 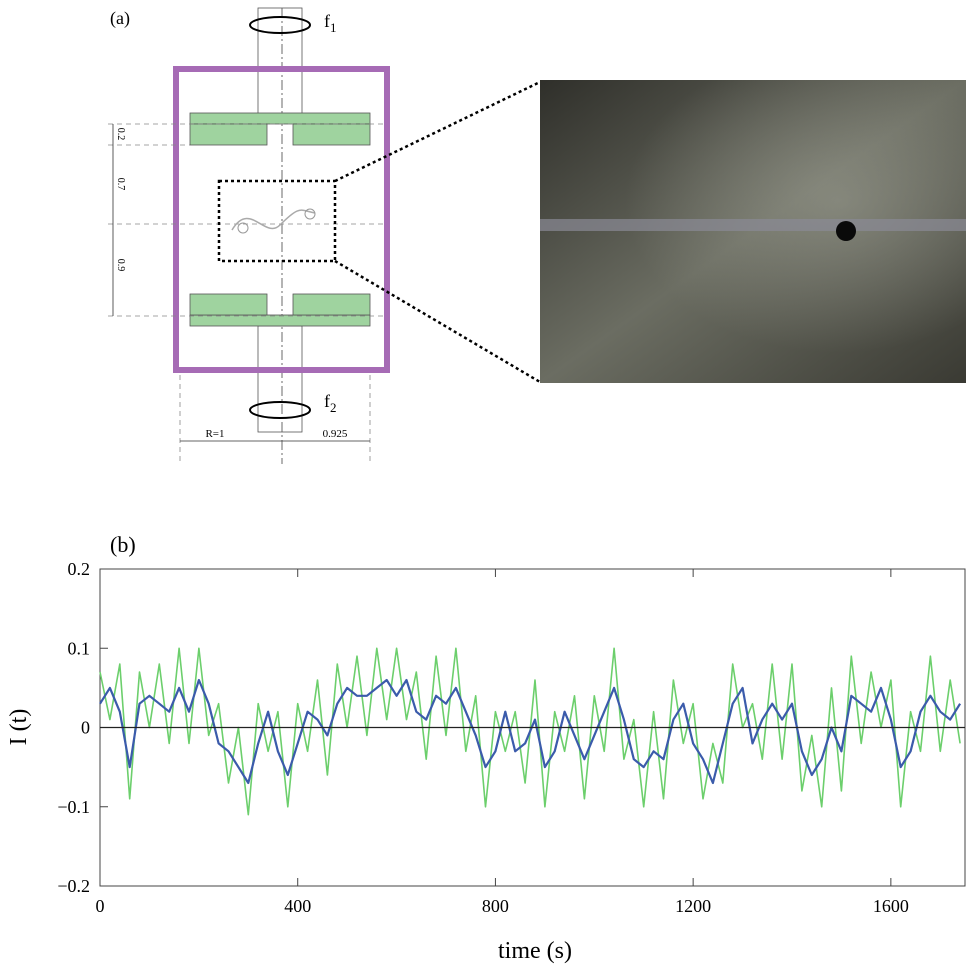 I want to click on y-axis-label: I (t), so click(x=19, y=727).